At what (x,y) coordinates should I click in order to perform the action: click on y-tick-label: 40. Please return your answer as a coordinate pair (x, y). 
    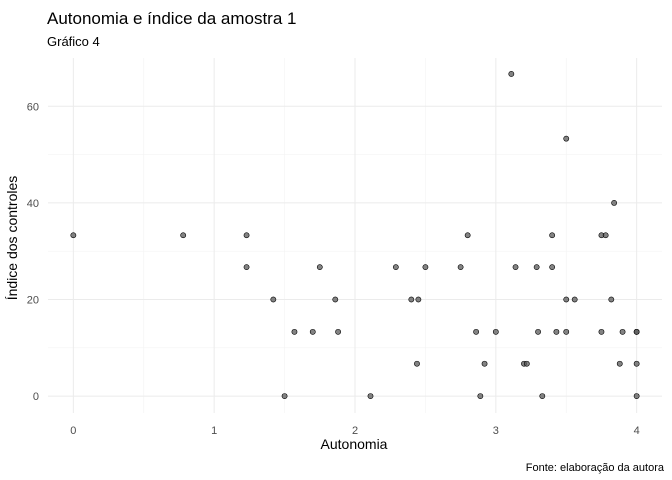
    Looking at the image, I should click on (33, 204).